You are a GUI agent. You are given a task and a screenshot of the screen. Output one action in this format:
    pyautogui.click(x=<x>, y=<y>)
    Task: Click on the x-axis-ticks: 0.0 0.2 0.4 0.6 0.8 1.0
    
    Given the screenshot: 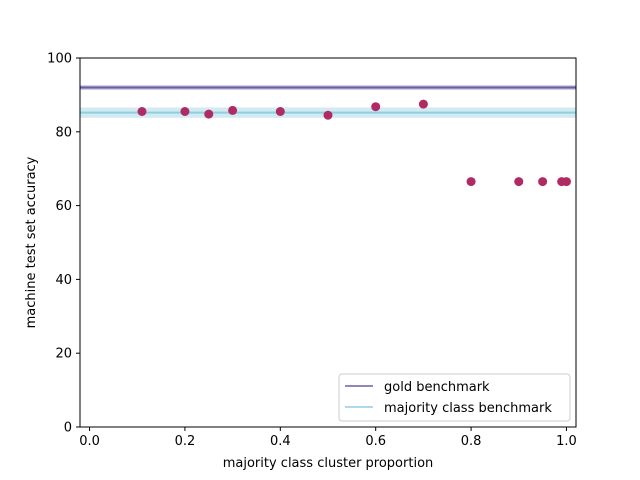 What is the action you would take?
    pyautogui.click(x=328, y=438)
    